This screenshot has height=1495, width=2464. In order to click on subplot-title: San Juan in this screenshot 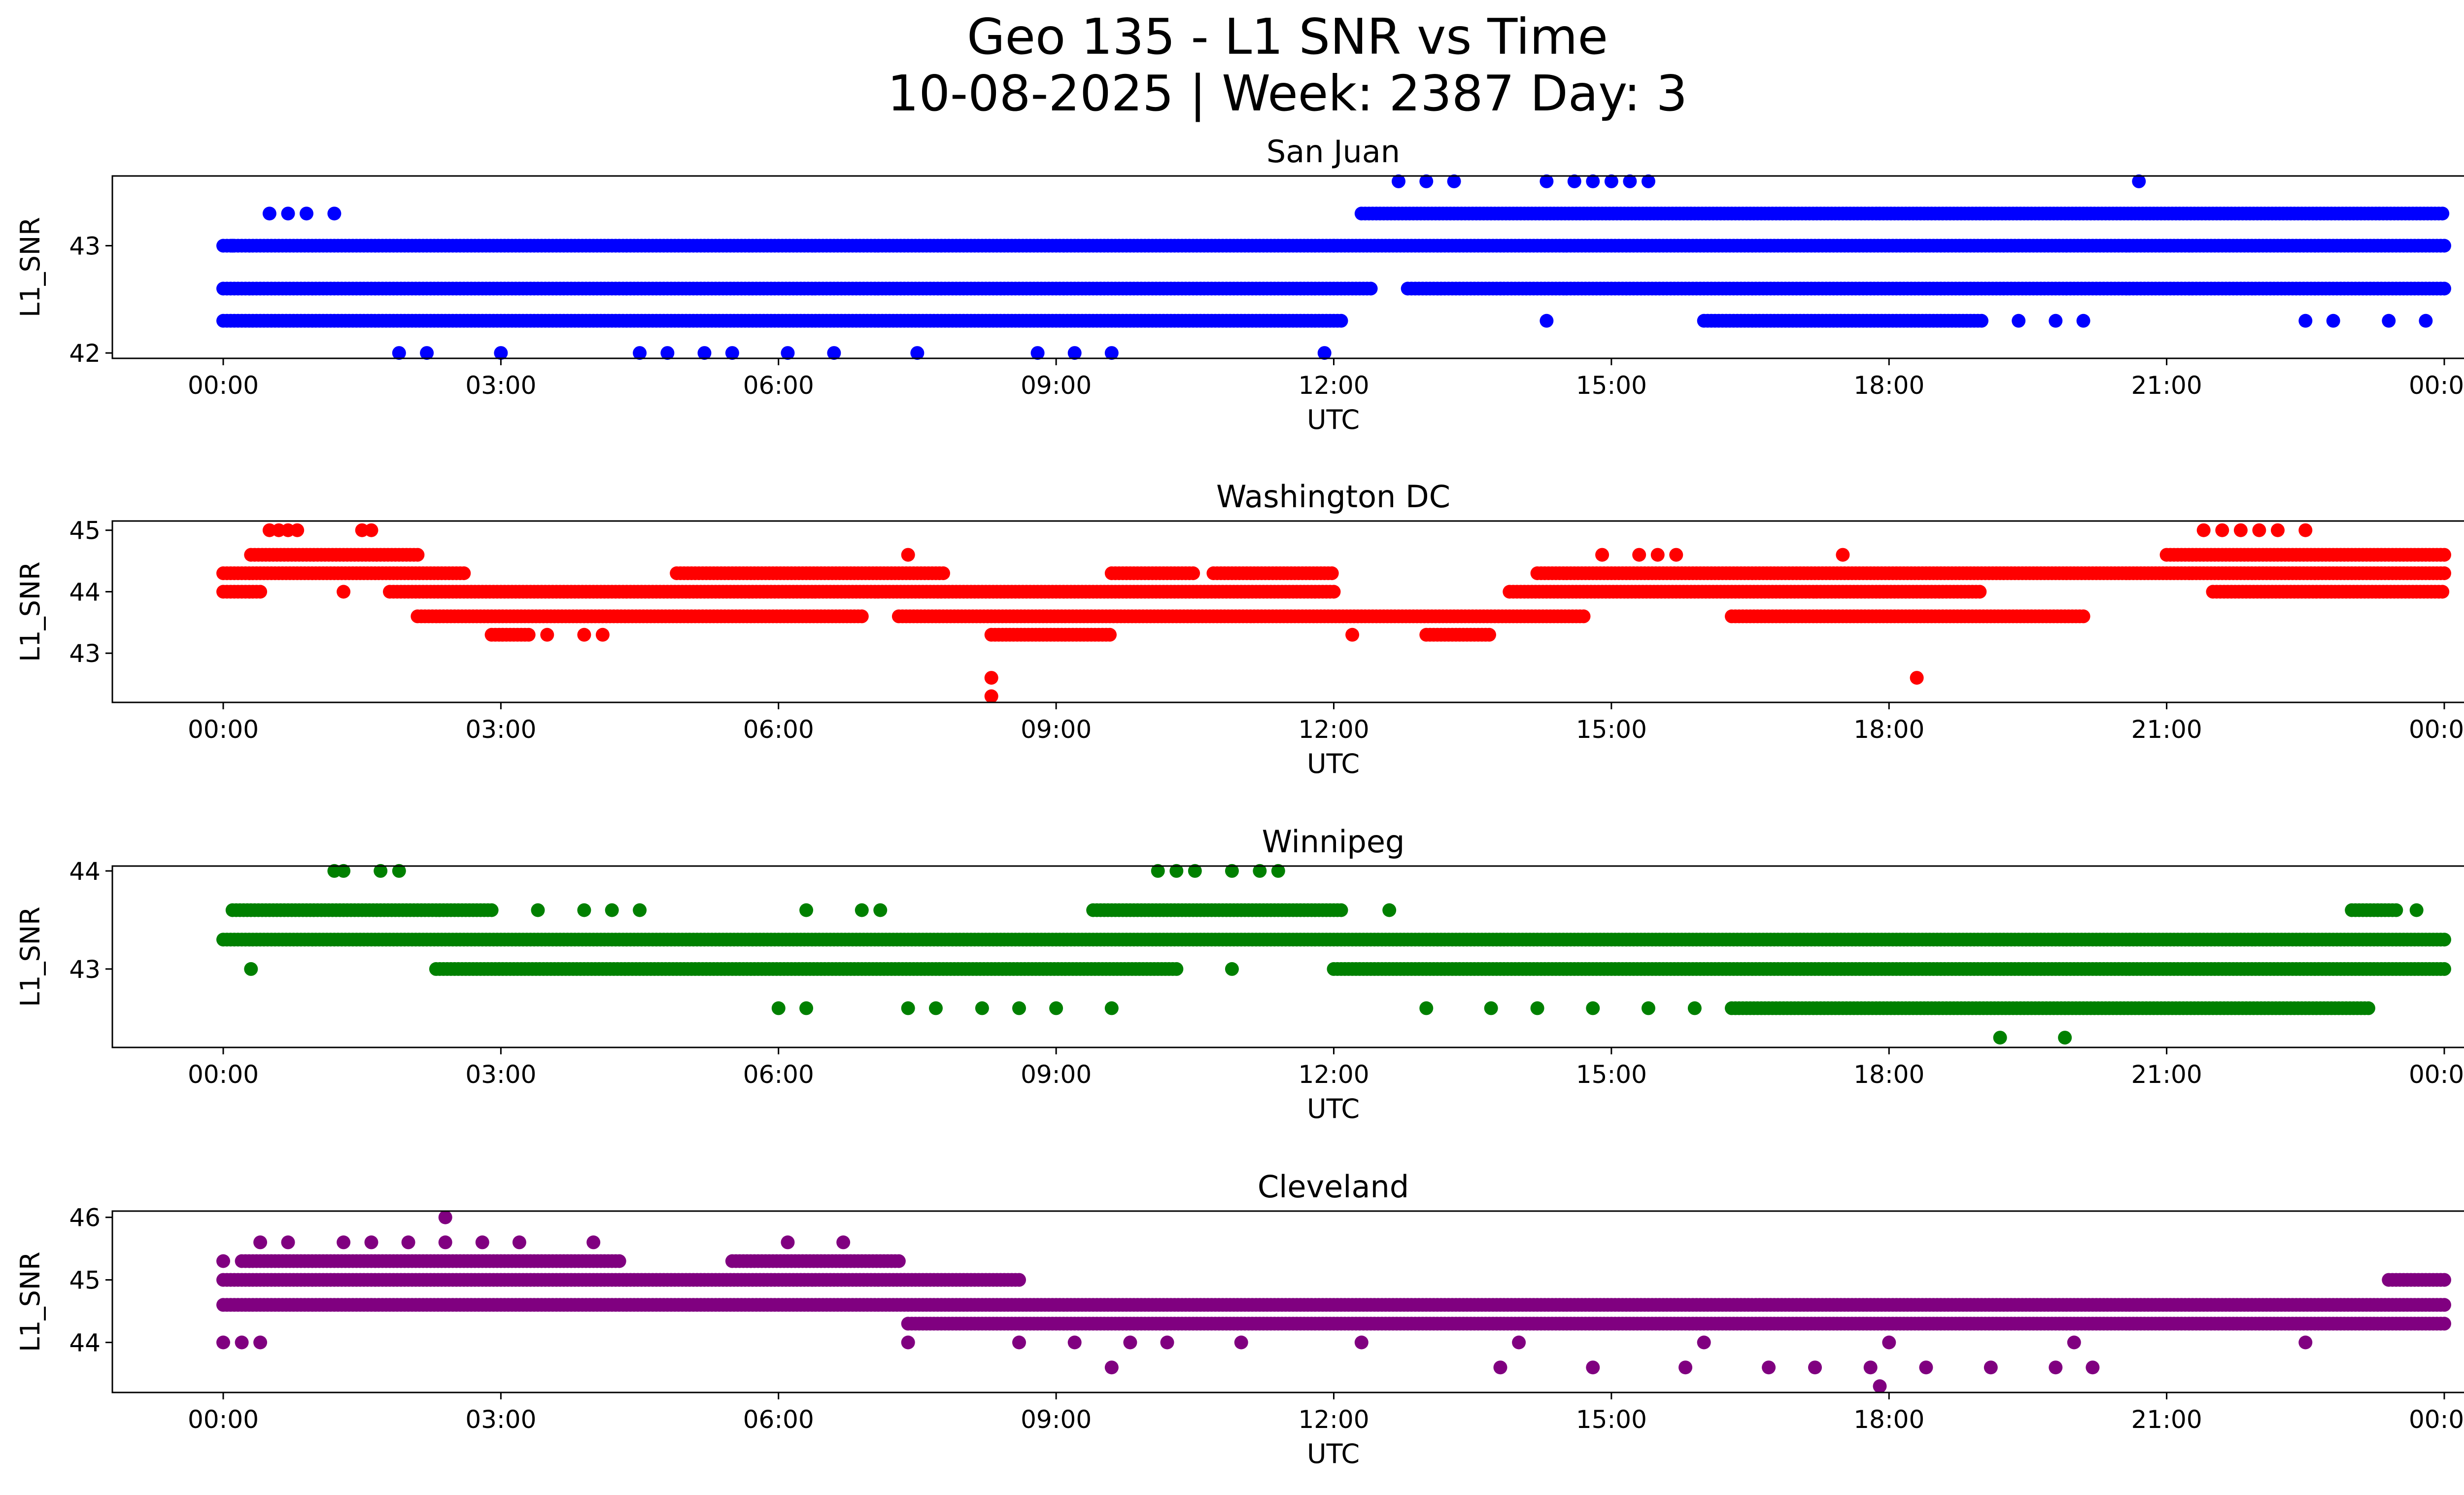, I will do `click(1333, 152)`.